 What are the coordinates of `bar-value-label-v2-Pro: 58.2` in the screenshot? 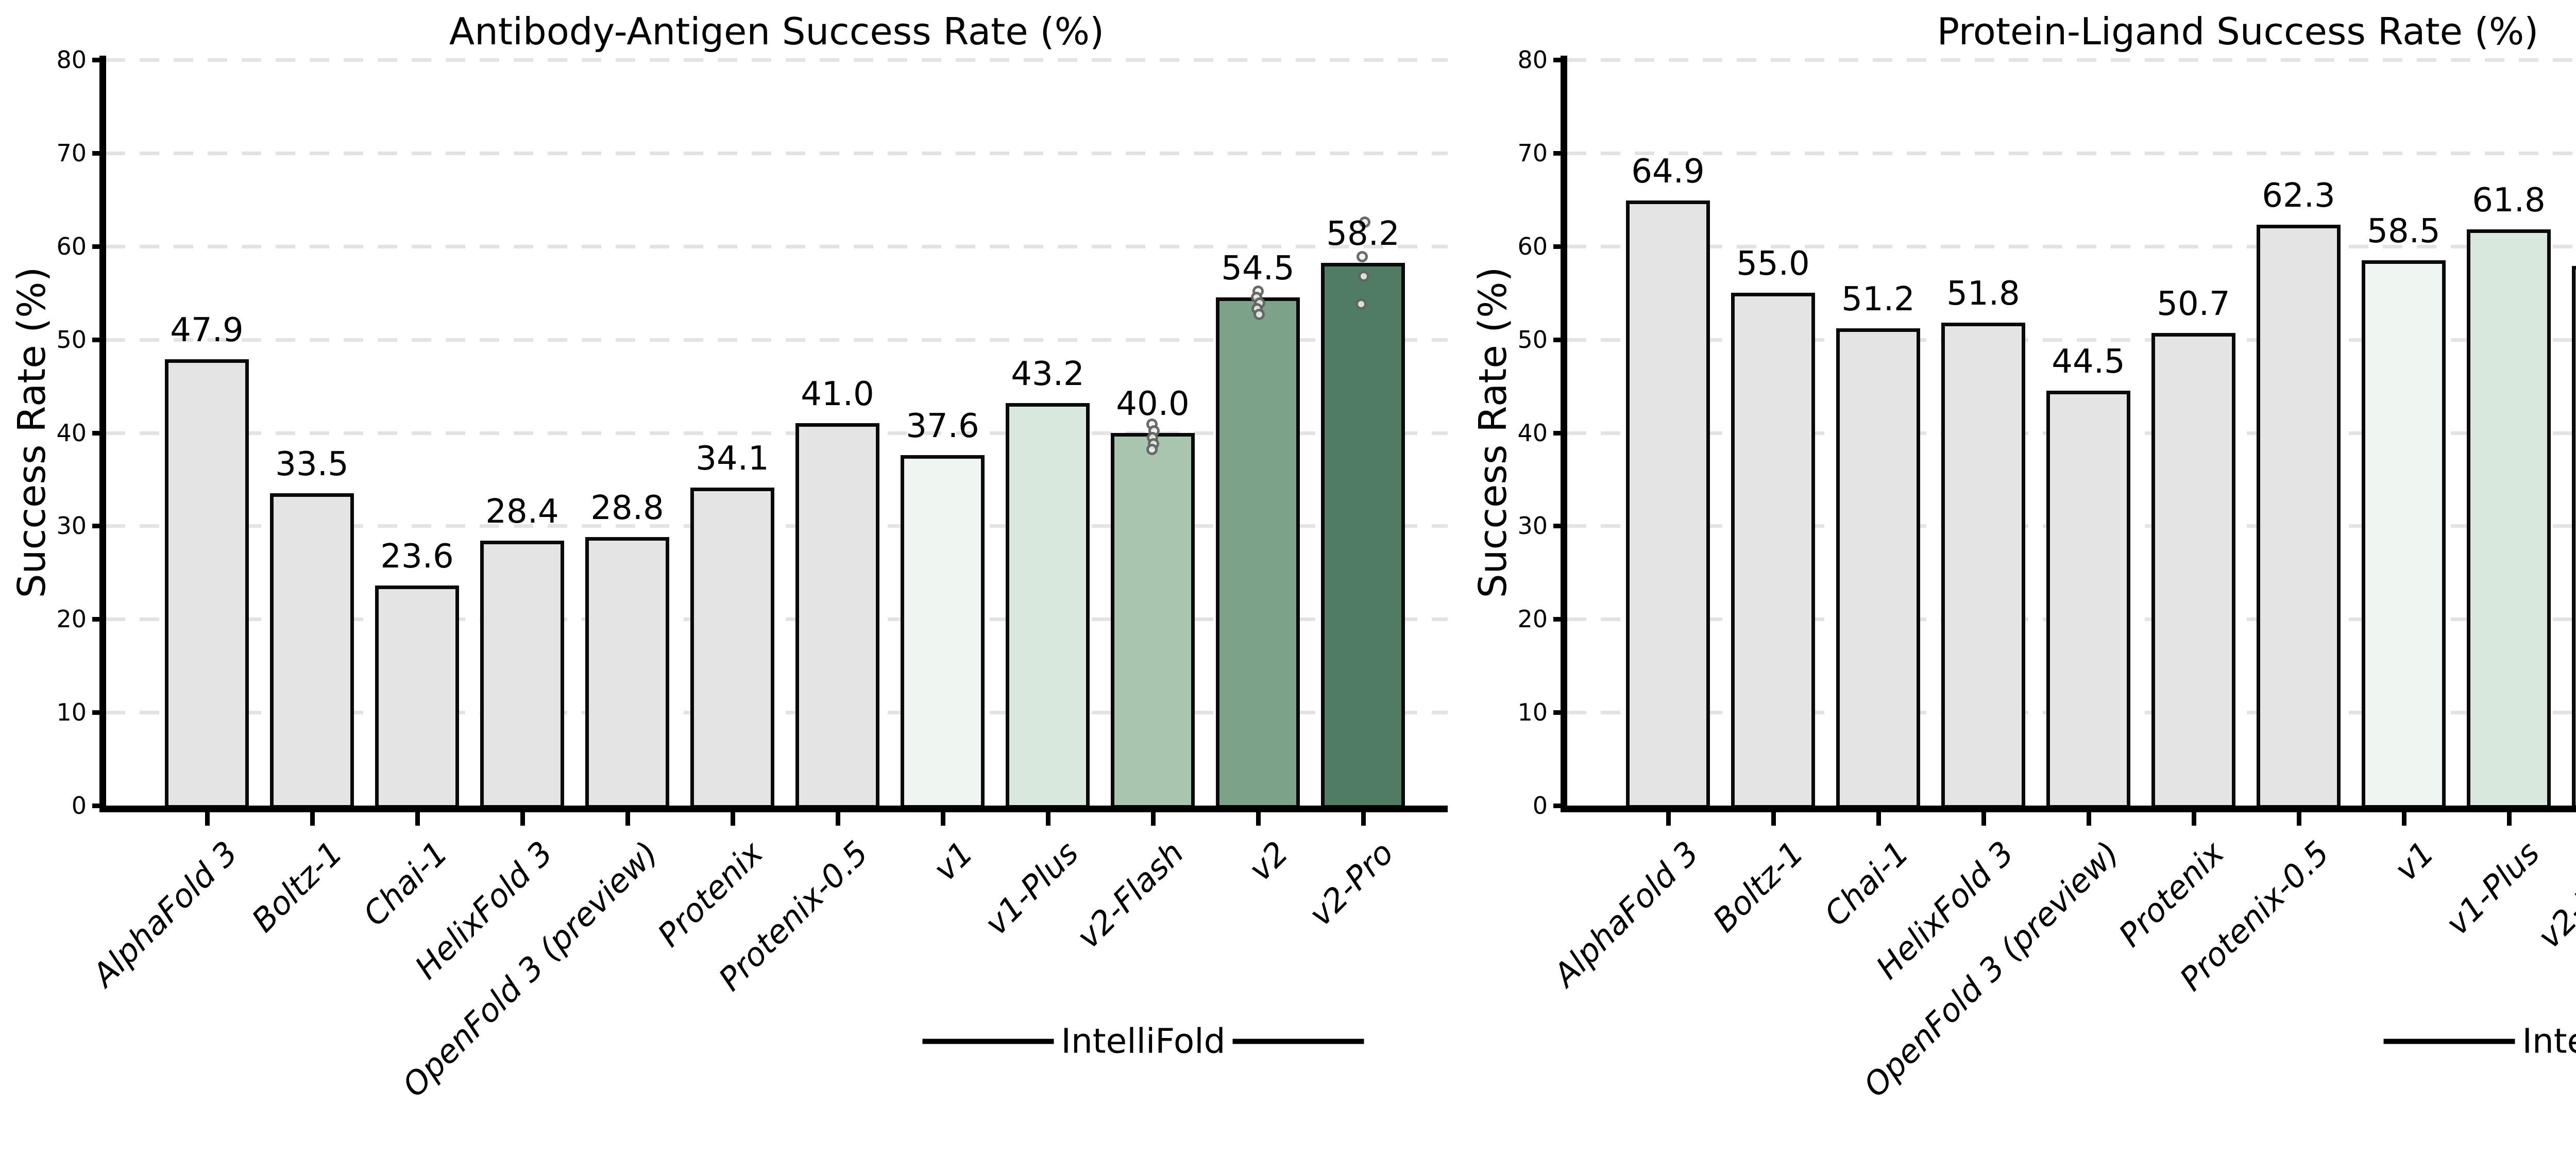 It's located at (1363, 235).